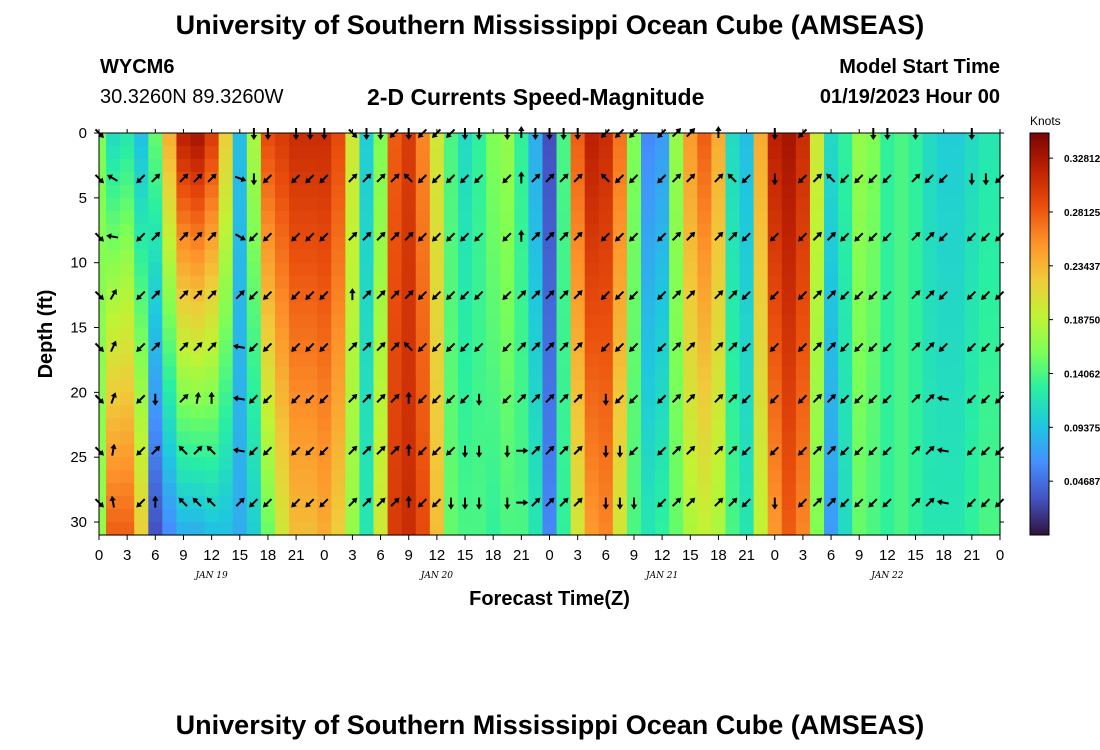 The height and width of the screenshot is (750, 1100). Describe the element at coordinates (718, 555) in the screenshot. I see `x-tick-label: 18` at that location.